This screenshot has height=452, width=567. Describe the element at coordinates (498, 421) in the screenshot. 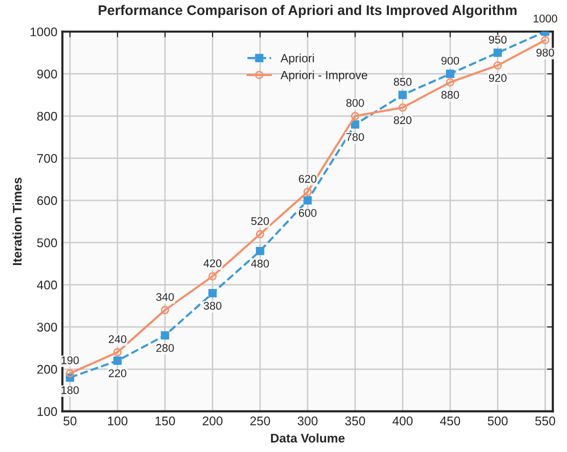

I see `x-tick-label: 500` at that location.